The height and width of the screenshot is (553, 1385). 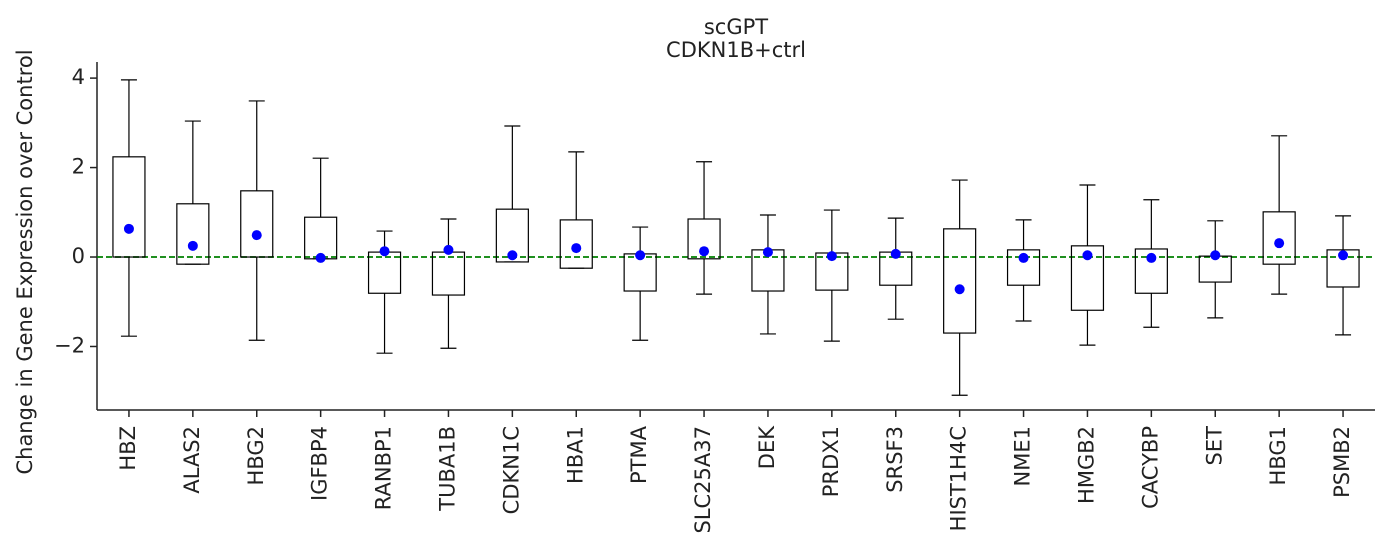 I want to click on x-tick-label: SRSF3, so click(x=895, y=459).